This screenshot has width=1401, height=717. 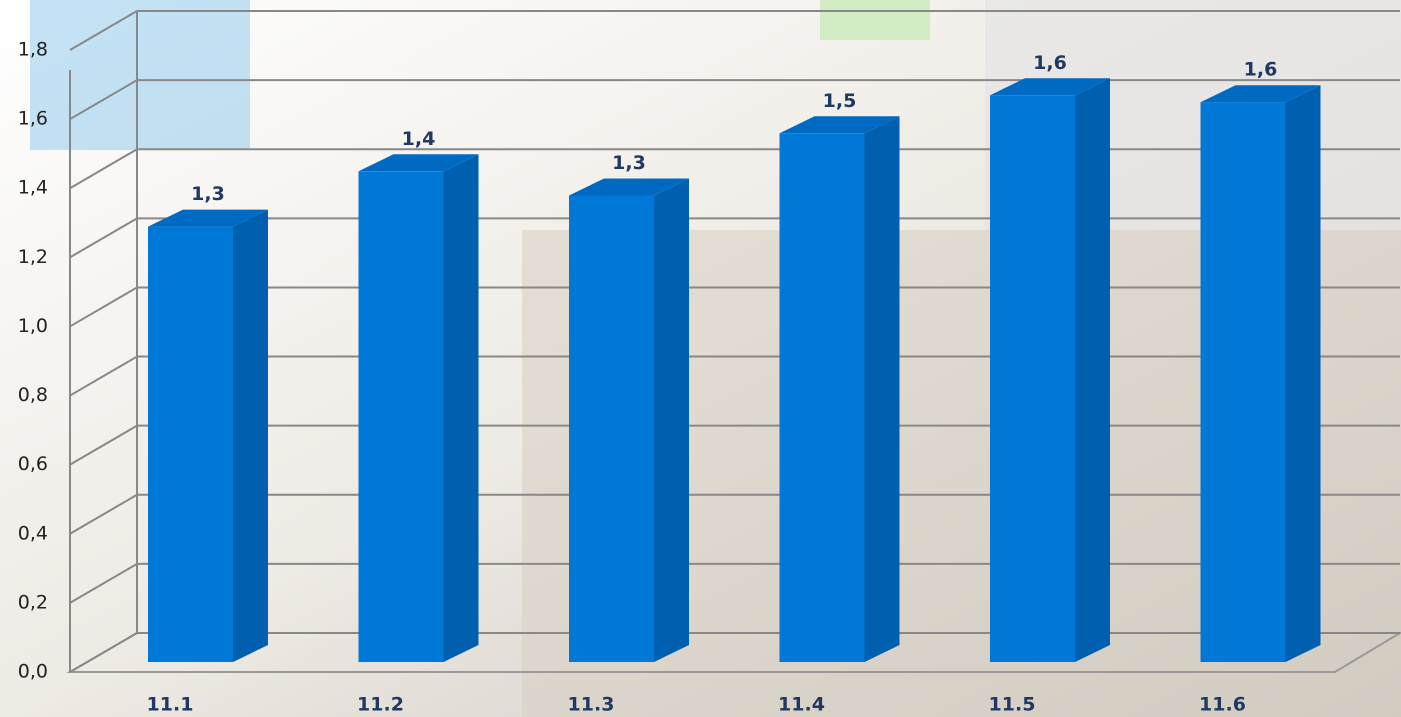 I want to click on x-tick-label: 11.3, so click(x=591, y=705).